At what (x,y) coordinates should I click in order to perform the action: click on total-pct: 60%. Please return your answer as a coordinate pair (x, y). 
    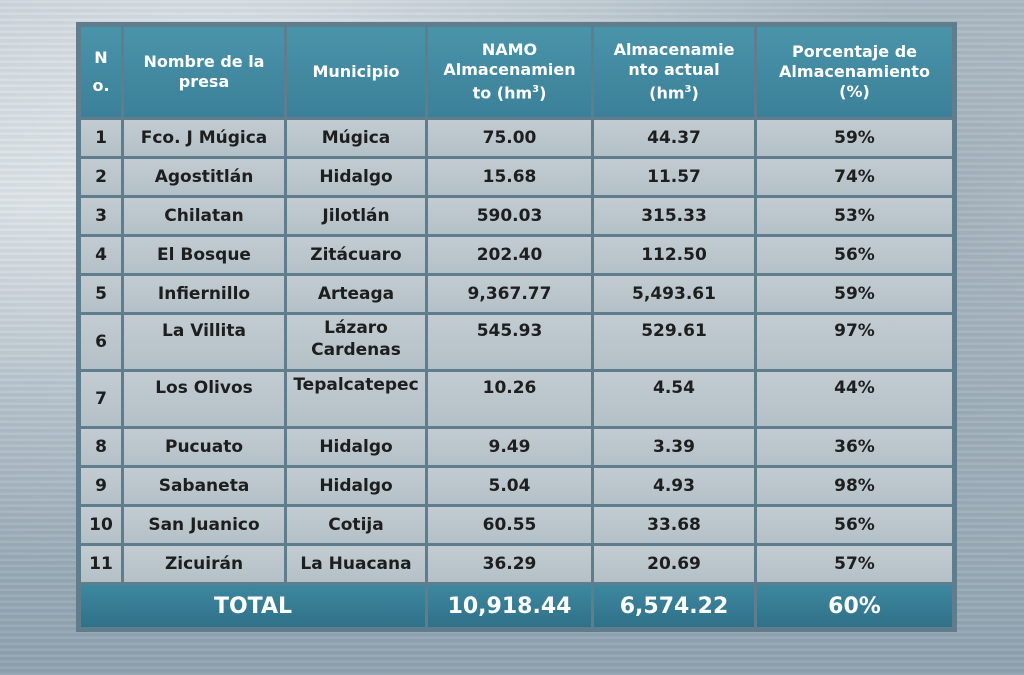
    Looking at the image, I should click on (854, 606).